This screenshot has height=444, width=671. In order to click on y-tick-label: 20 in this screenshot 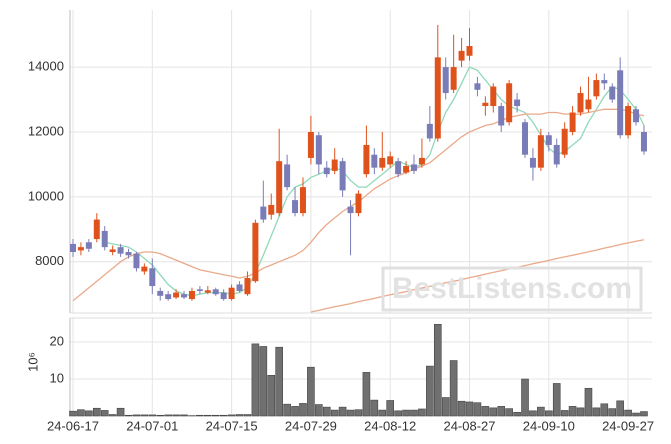, I will do `click(57, 340)`.